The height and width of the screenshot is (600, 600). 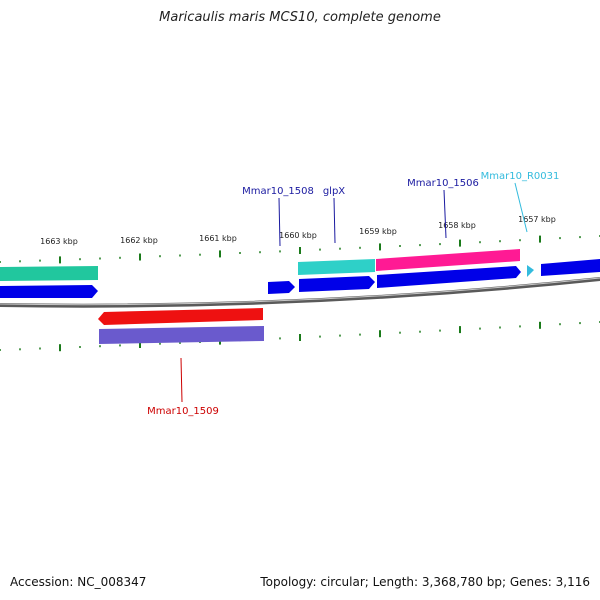 I want to click on label-mmar10-1506: Mmar10_1506, so click(x=443, y=183).